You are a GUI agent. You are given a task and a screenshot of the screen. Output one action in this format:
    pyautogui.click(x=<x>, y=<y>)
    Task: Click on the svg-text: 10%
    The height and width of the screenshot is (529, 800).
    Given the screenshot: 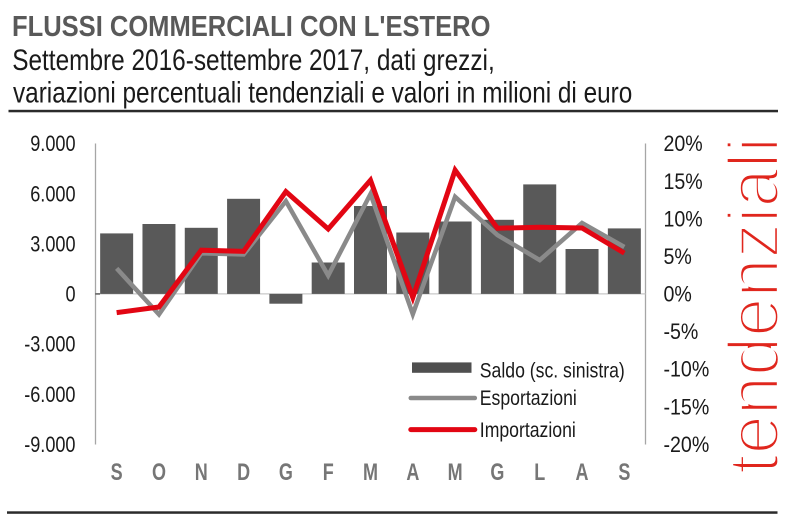 What is the action you would take?
    pyautogui.click(x=683, y=219)
    